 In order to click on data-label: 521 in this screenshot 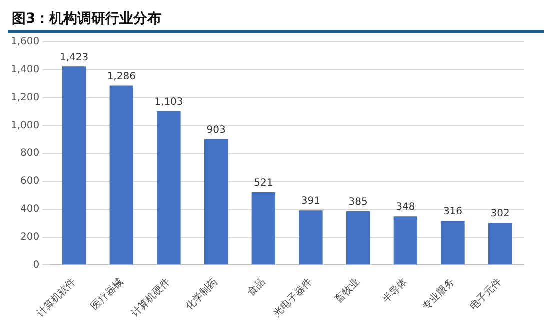, I will do `click(264, 184)`.